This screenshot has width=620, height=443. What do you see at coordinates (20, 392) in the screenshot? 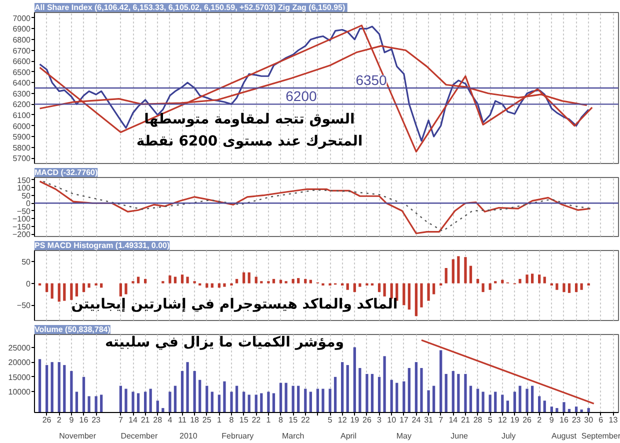
I see `y-tick-label: 10000` at bounding box center [20, 392].